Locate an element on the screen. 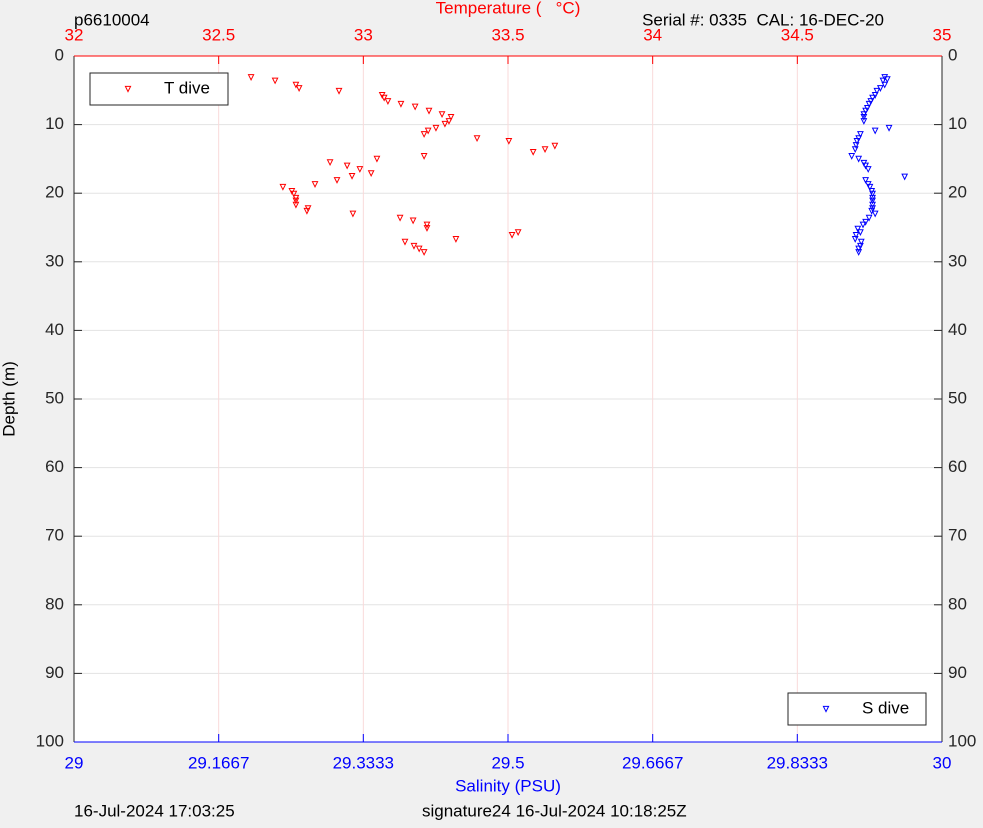  x-tick-label: 29.5 is located at coordinates (507, 762).